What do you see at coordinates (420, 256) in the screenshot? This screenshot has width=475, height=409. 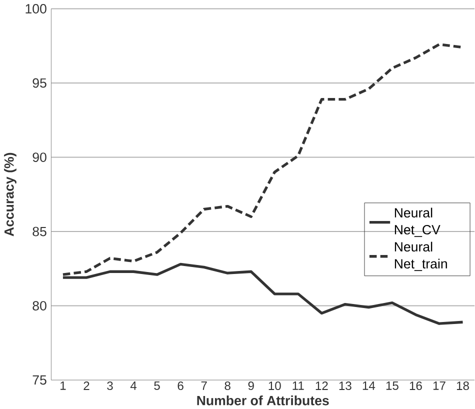 I see `legend-label: Neural Net_train` at bounding box center [420, 256].